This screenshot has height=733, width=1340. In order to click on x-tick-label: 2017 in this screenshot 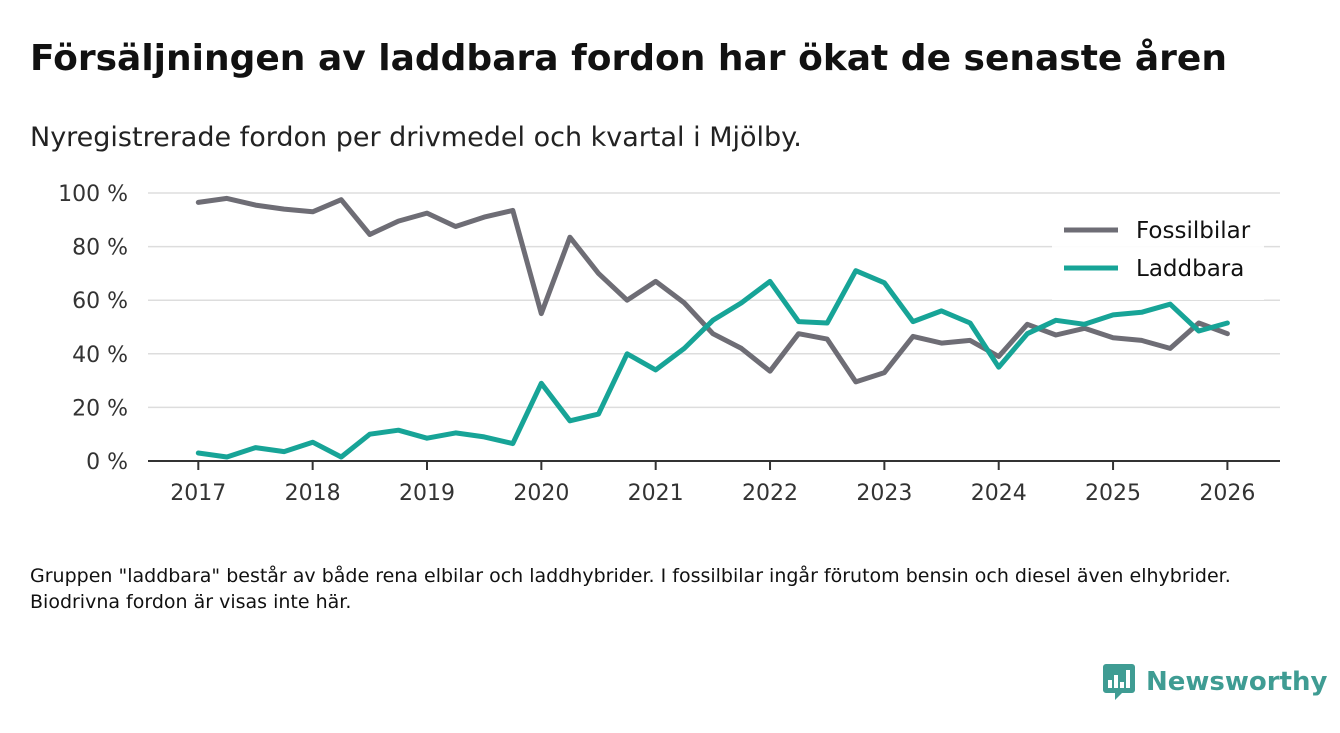, I will do `click(198, 493)`.